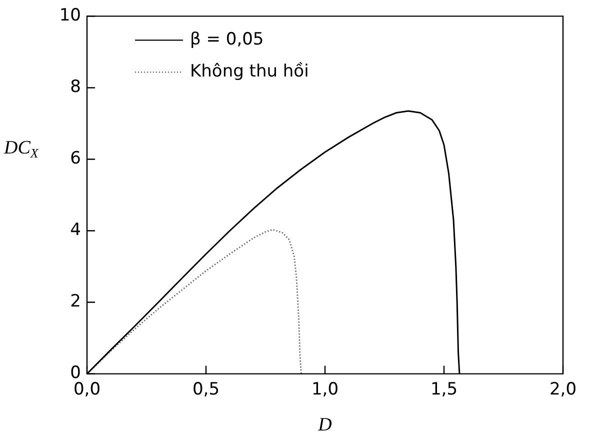 Image resolution: width=591 pixels, height=445 pixels. I want to click on y-tick-label: 8, so click(75, 87).